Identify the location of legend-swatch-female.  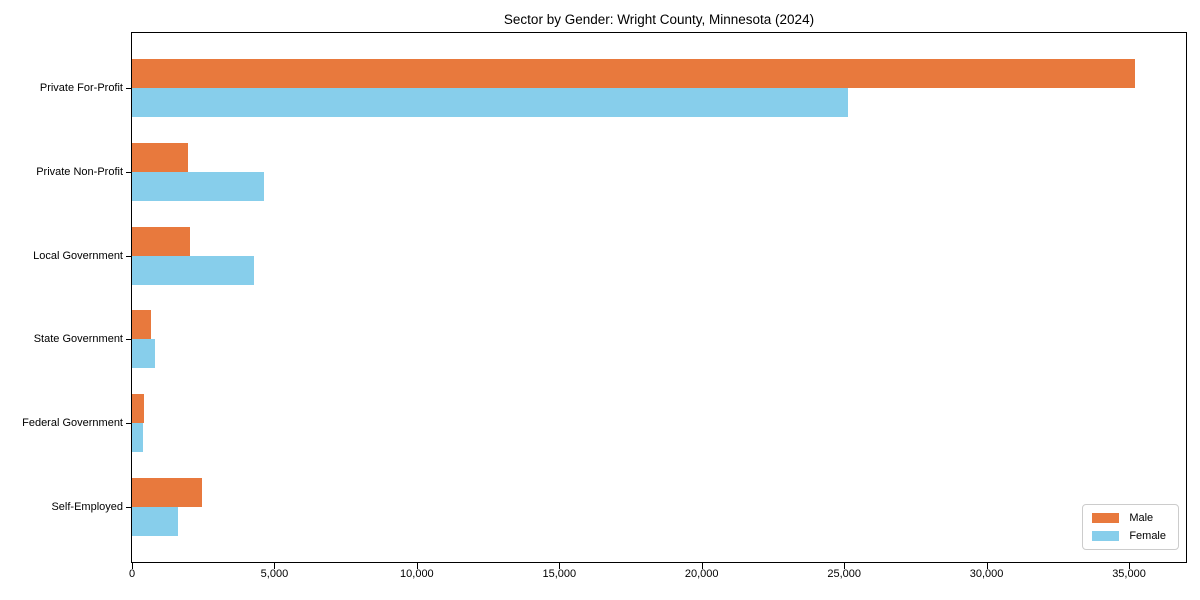
(1106, 536).